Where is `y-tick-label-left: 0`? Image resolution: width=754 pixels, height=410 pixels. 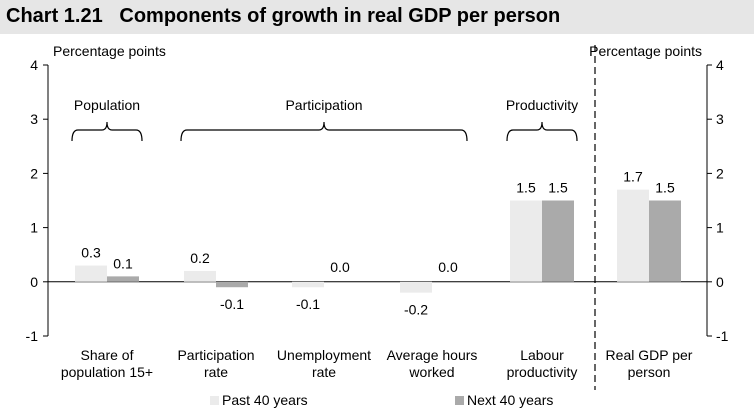 y-tick-label-left: 0 is located at coordinates (34, 282).